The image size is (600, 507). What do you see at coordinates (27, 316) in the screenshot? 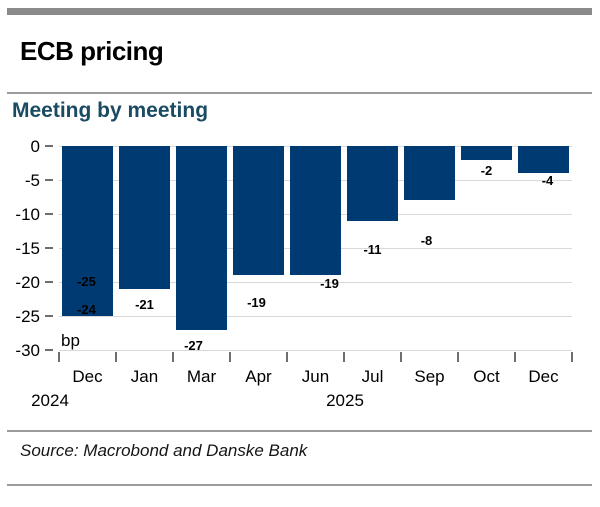
I see `y-axis-tick-label: -25` at bounding box center [27, 316].